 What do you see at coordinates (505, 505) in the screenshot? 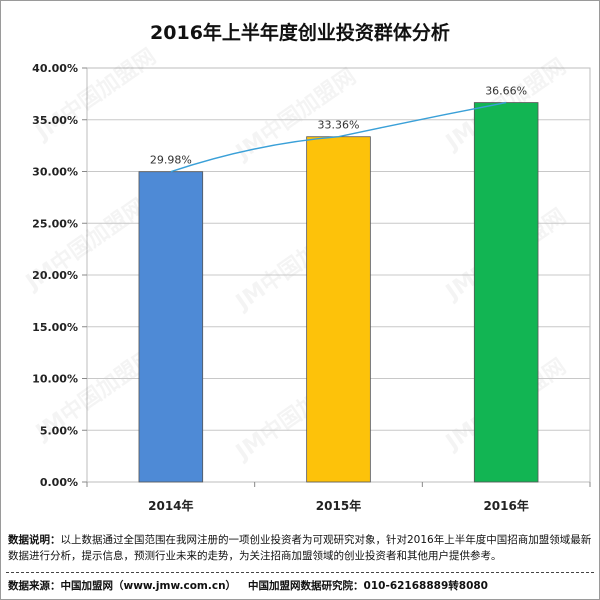
I see `x-tick-label: 2016年` at bounding box center [505, 505].